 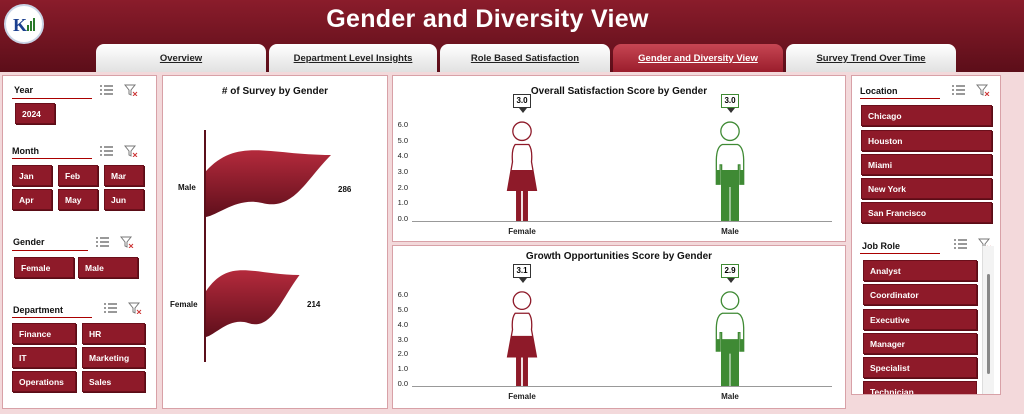 I want to click on month-feb-button: Feb, so click(x=78, y=175).